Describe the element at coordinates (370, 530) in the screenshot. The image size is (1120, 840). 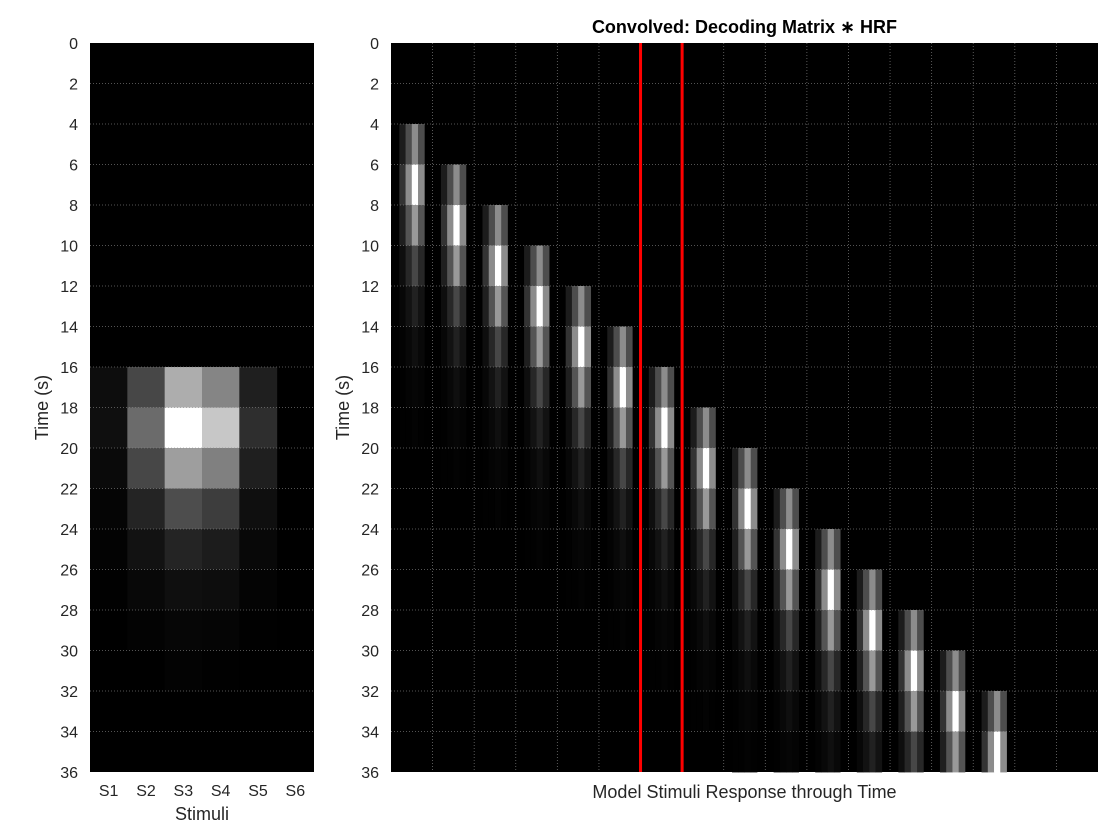
I see `y-tick-label: 24` at that location.